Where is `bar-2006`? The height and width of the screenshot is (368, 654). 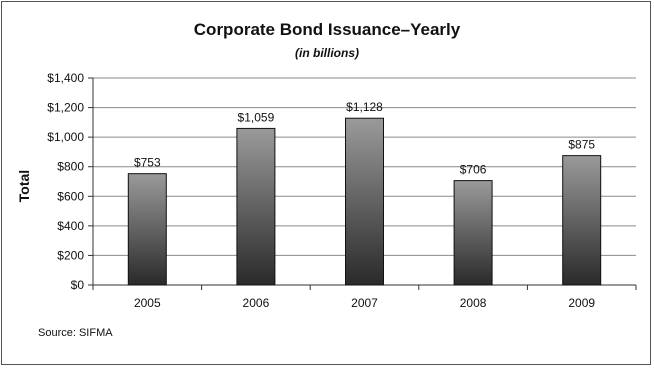 bar-2006 is located at coordinates (256, 206).